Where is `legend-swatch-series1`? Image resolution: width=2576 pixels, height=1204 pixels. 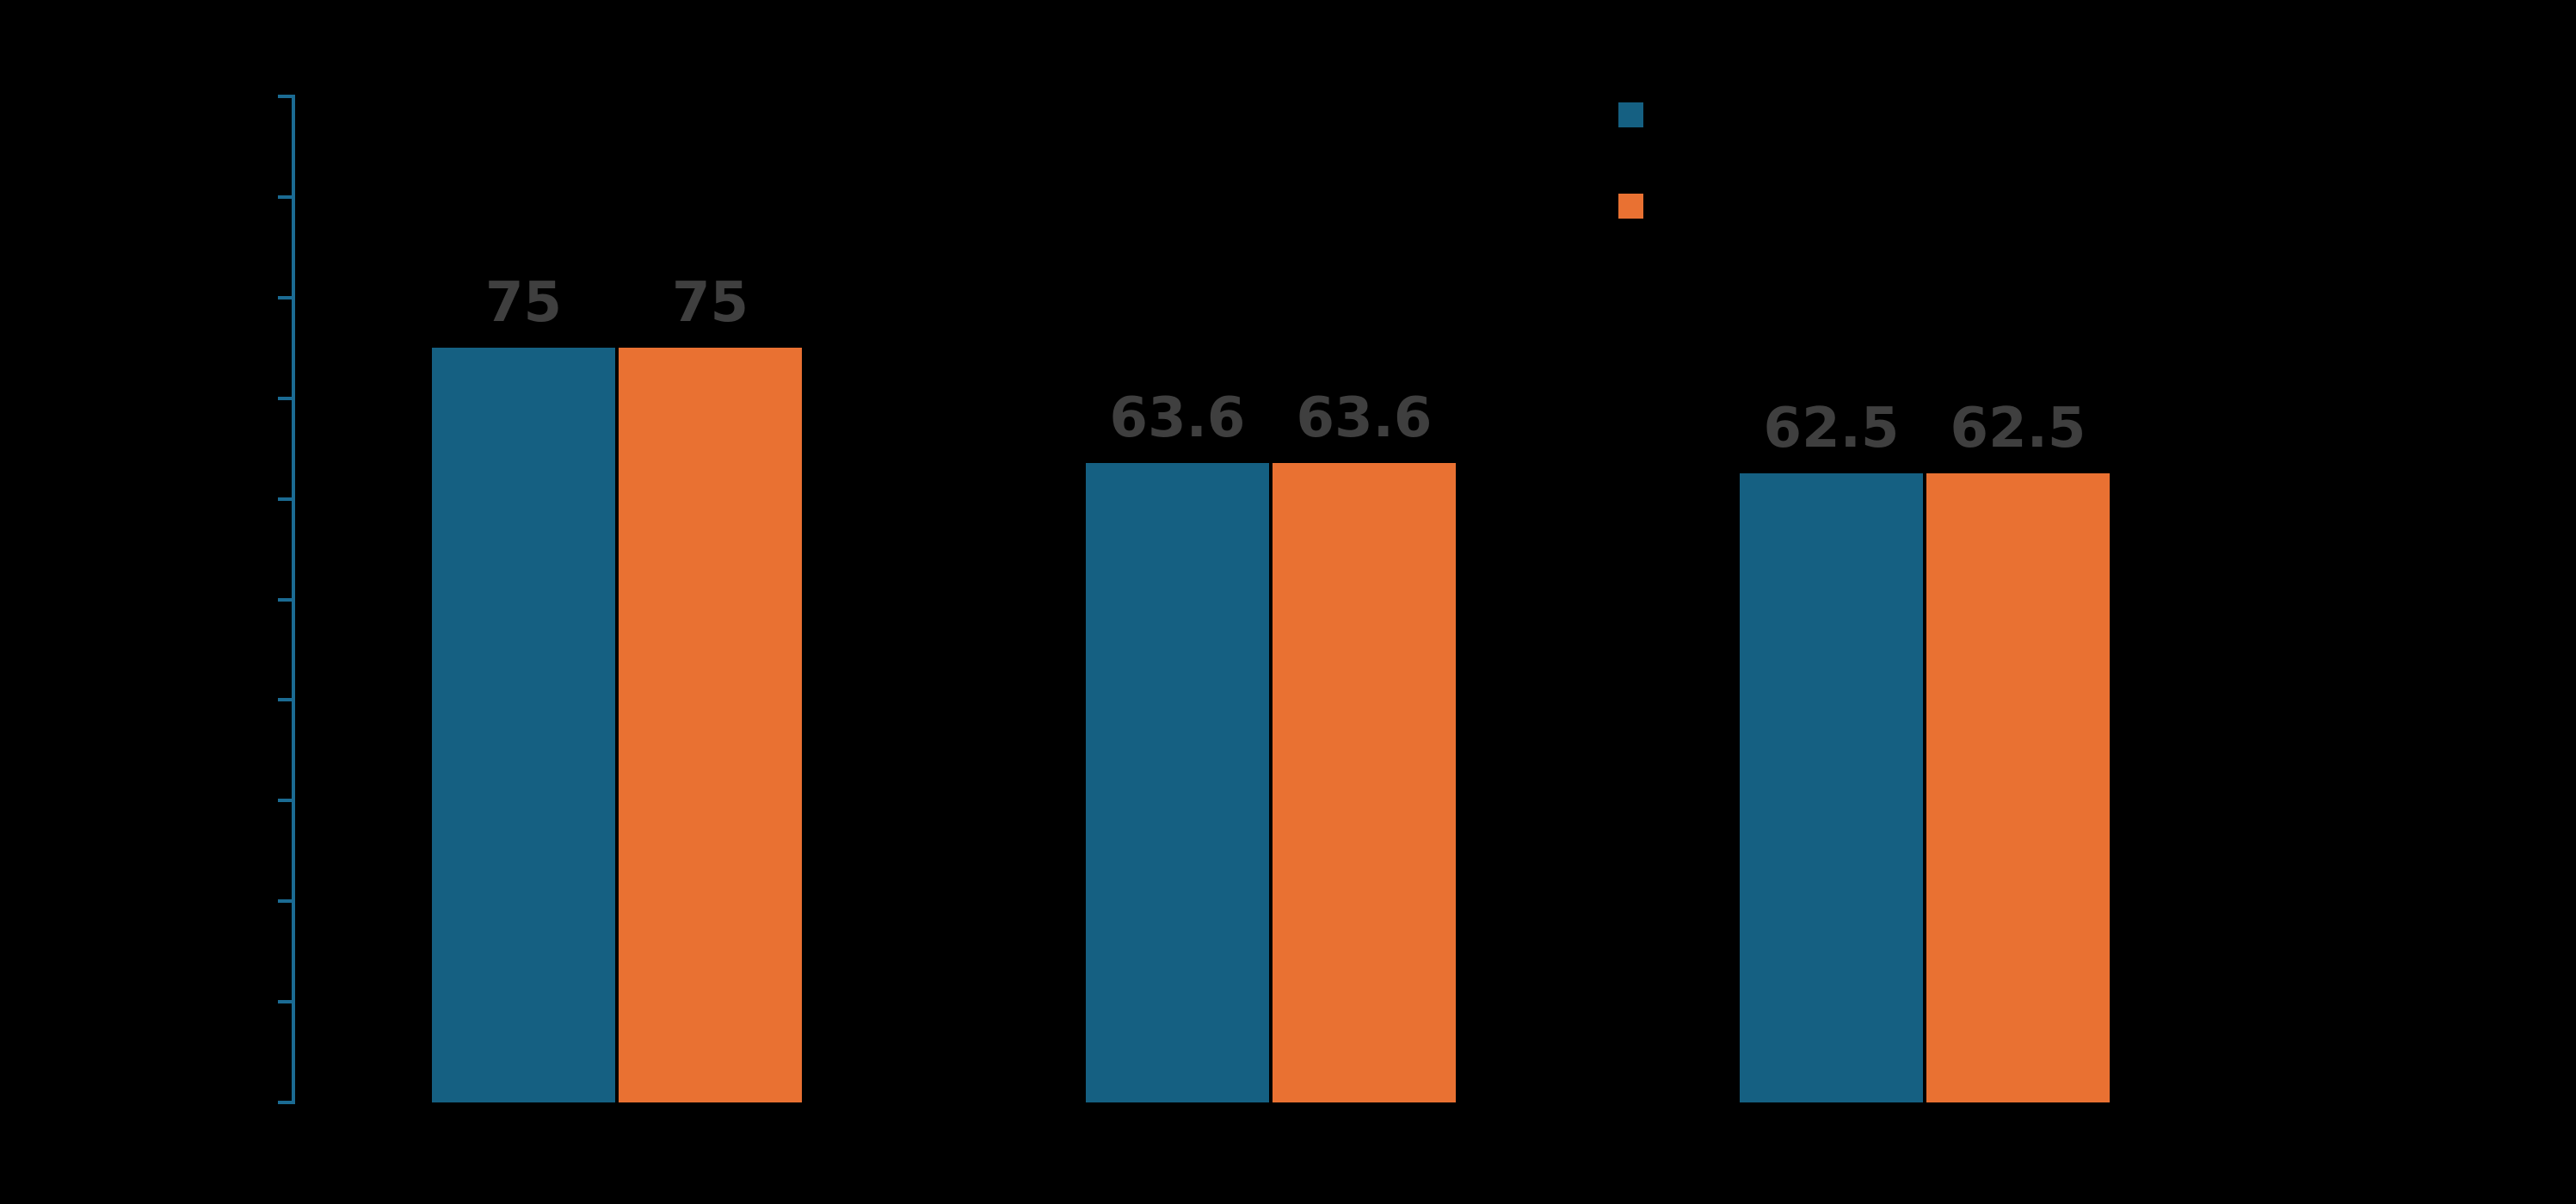
legend-swatch-series1 is located at coordinates (1631, 114).